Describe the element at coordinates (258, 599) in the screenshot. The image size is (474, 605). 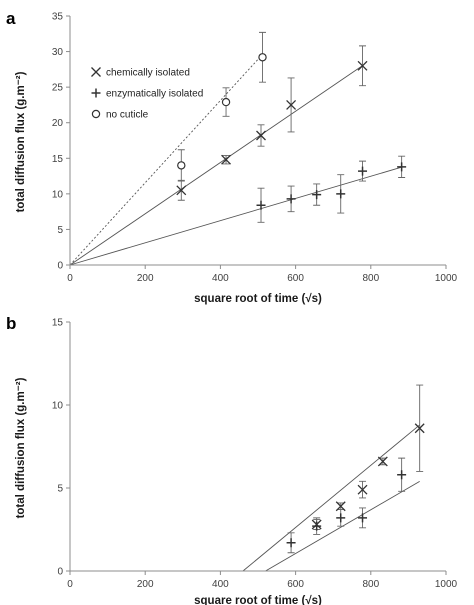
I see `panel-b-x-axis-title: square root of time (√s)` at that location.